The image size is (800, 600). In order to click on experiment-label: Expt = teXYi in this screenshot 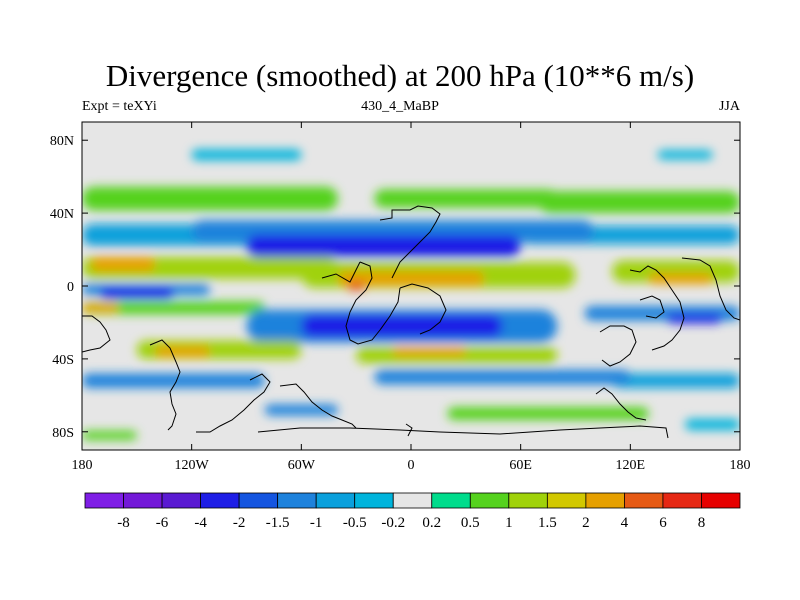, I will do `click(119, 106)`.